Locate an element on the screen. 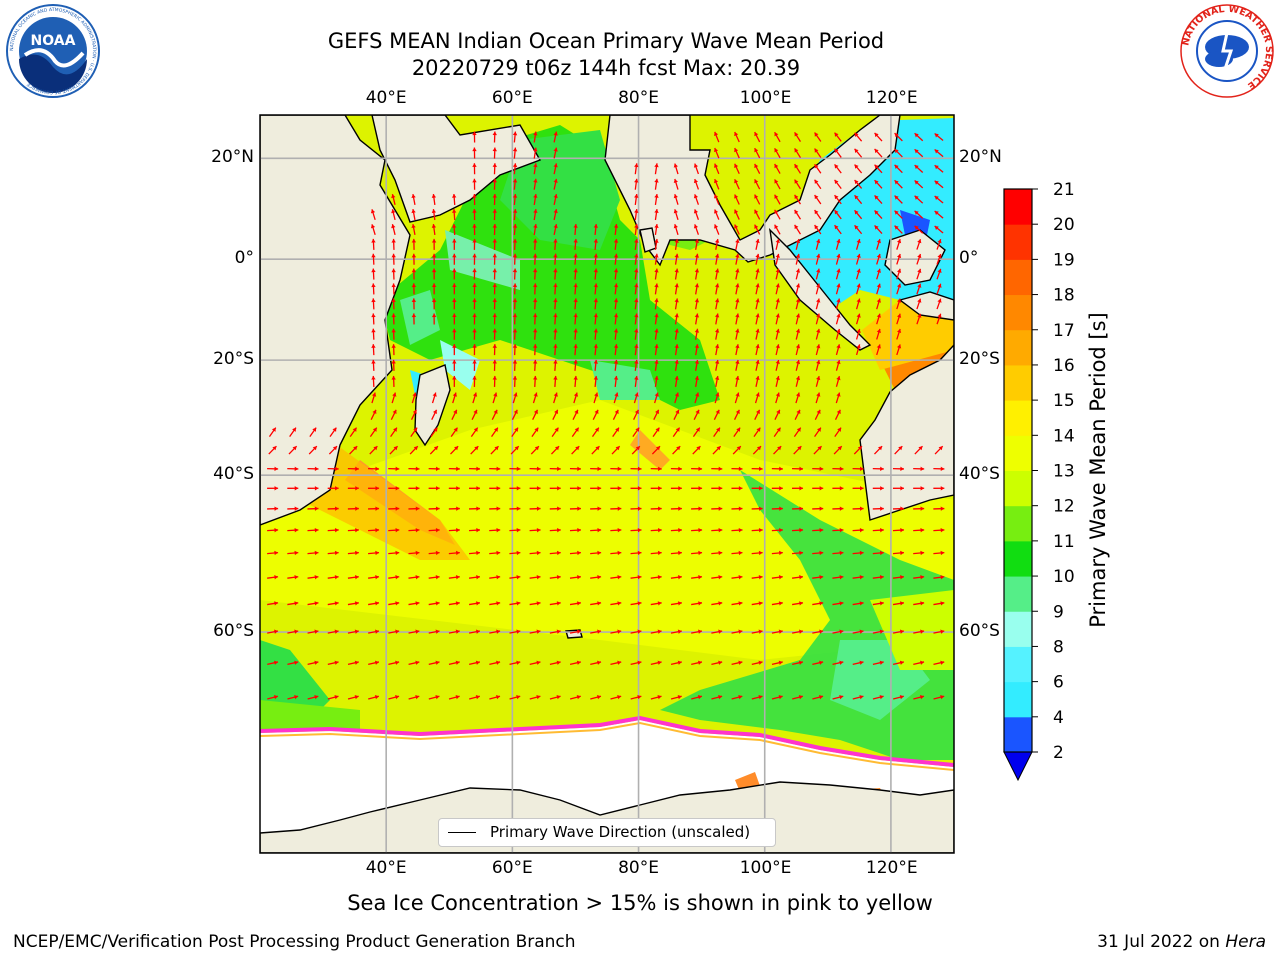 The width and height of the screenshot is (1280, 960). colorbar-label: Primary Wave Mean Period [s] is located at coordinates (1098, 470).